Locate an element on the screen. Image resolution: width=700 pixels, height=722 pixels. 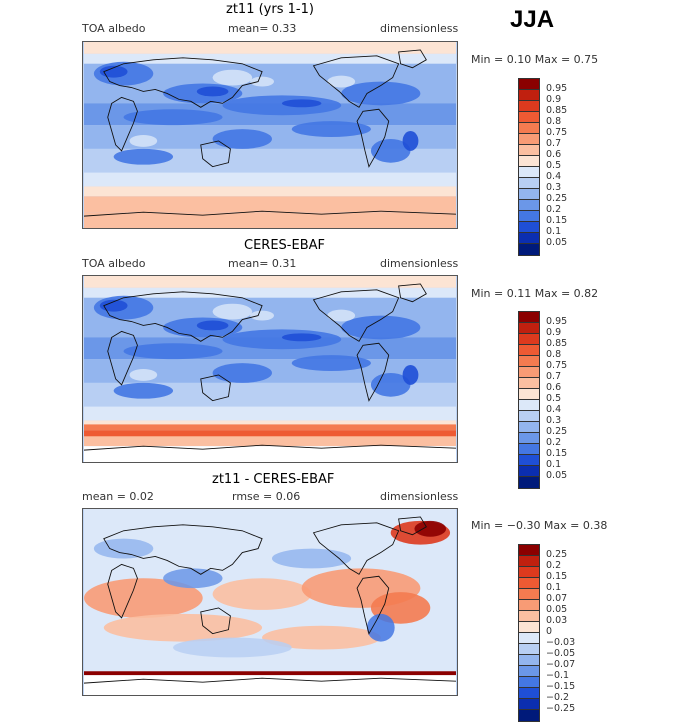
panel-1-title: zt11 (yrs 1-1) is located at coordinates (270, 9).